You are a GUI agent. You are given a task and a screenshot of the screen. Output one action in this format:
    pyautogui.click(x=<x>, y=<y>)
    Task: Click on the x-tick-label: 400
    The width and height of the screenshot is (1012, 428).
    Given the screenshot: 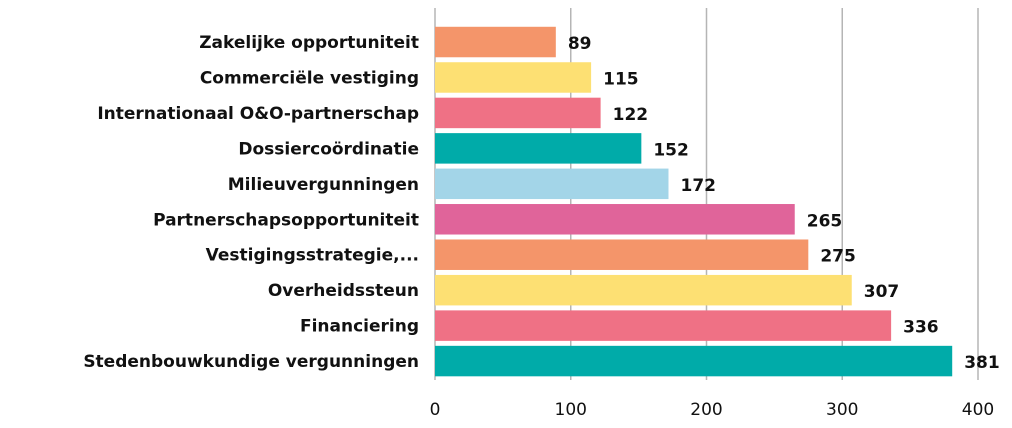 What is the action you would take?
    pyautogui.click(x=978, y=410)
    